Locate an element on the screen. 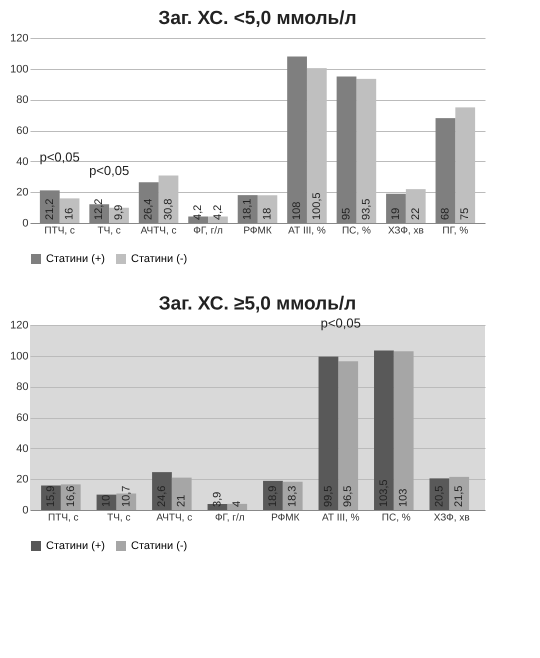 This screenshot has height=658, width=540. data-label: 99,5 is located at coordinates (328, 496).